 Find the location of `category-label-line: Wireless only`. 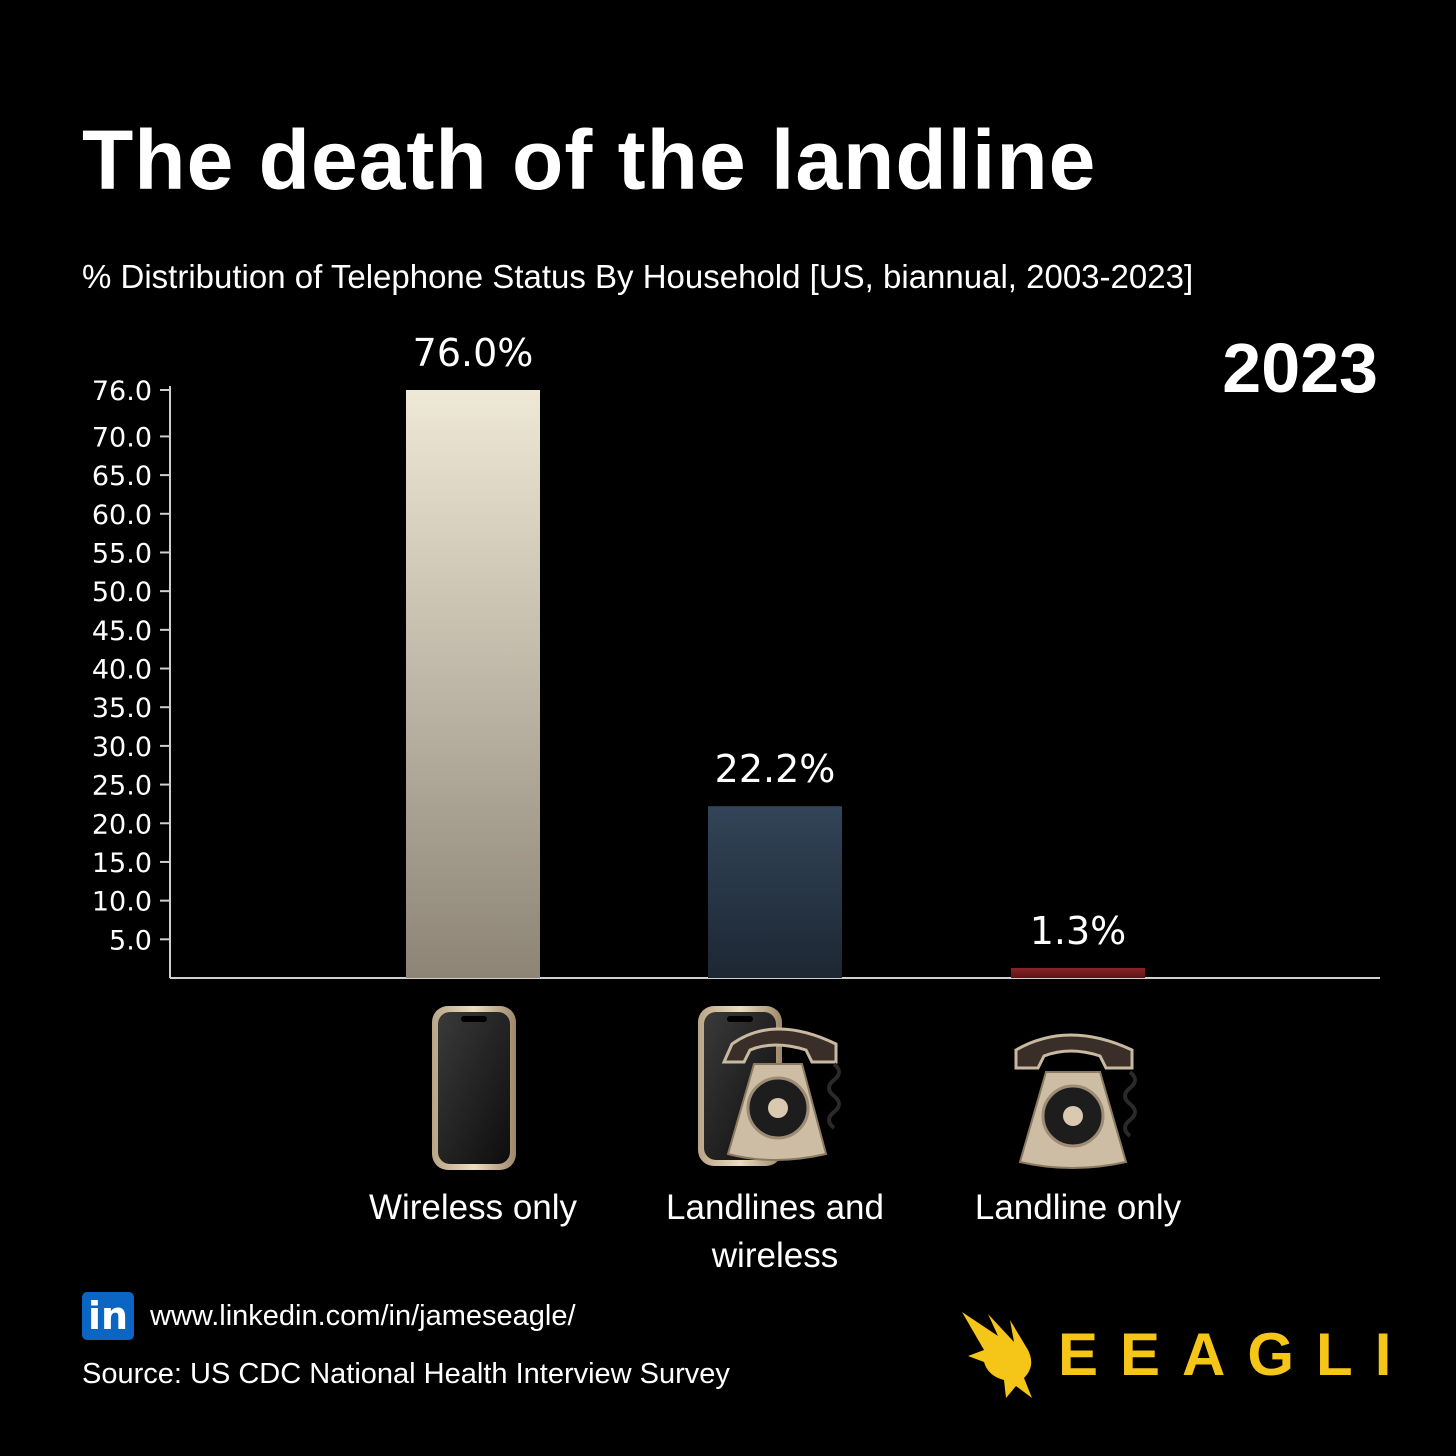

category-label-line: Wireless only is located at coordinates (473, 1207).